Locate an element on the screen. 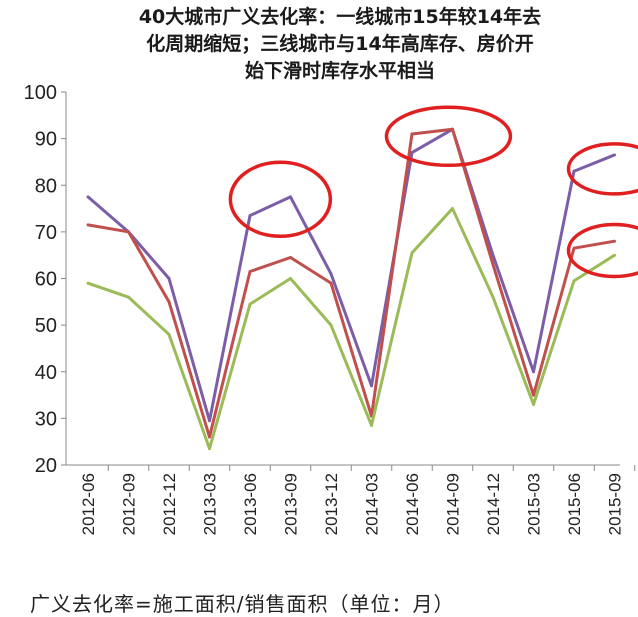  x-tick-label: 2014-03 is located at coordinates (372, 504).